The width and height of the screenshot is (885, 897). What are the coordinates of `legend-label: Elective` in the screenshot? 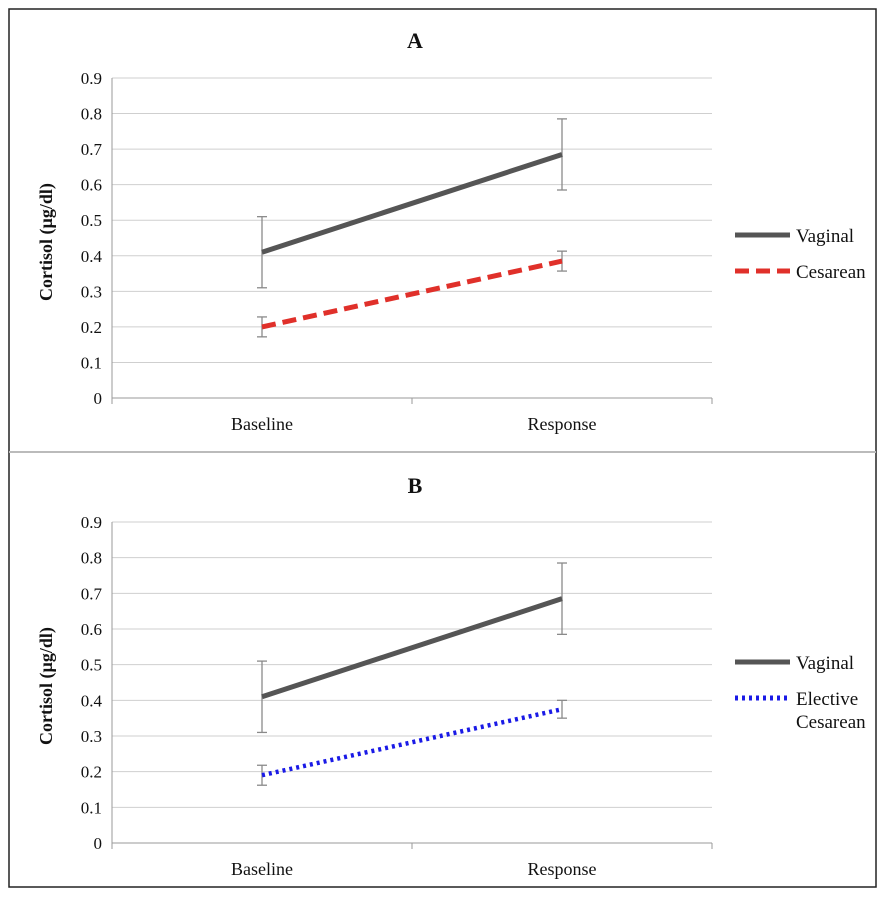 It's located at (827, 699).